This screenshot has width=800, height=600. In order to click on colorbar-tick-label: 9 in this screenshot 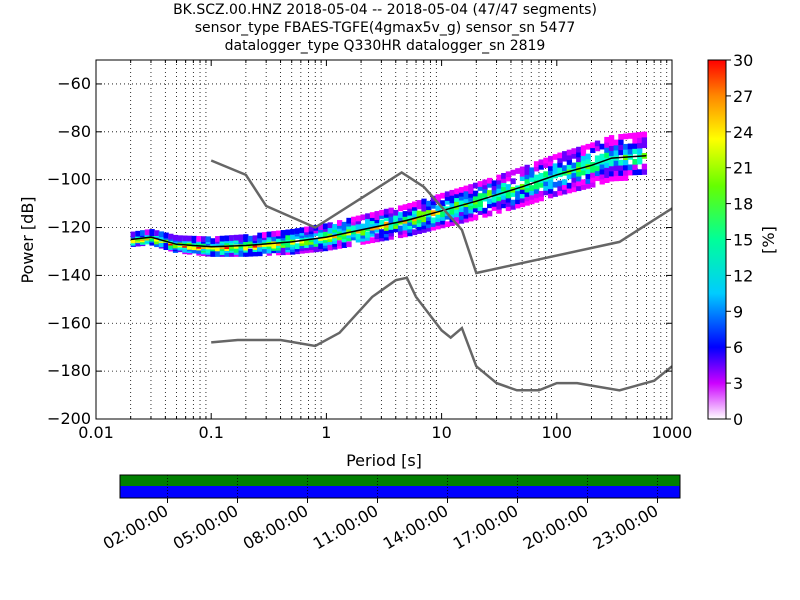, I will do `click(738, 311)`.